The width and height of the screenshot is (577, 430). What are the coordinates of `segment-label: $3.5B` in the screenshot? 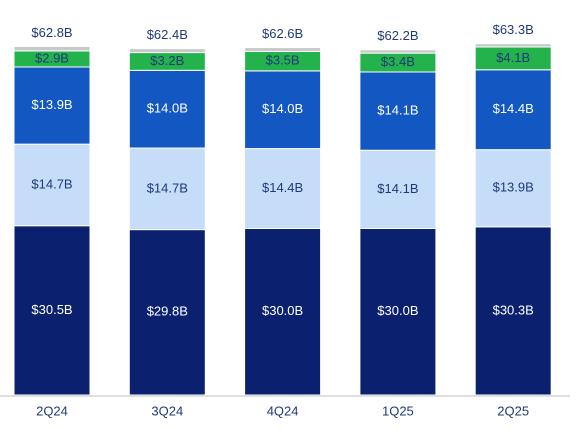 It's located at (283, 60).